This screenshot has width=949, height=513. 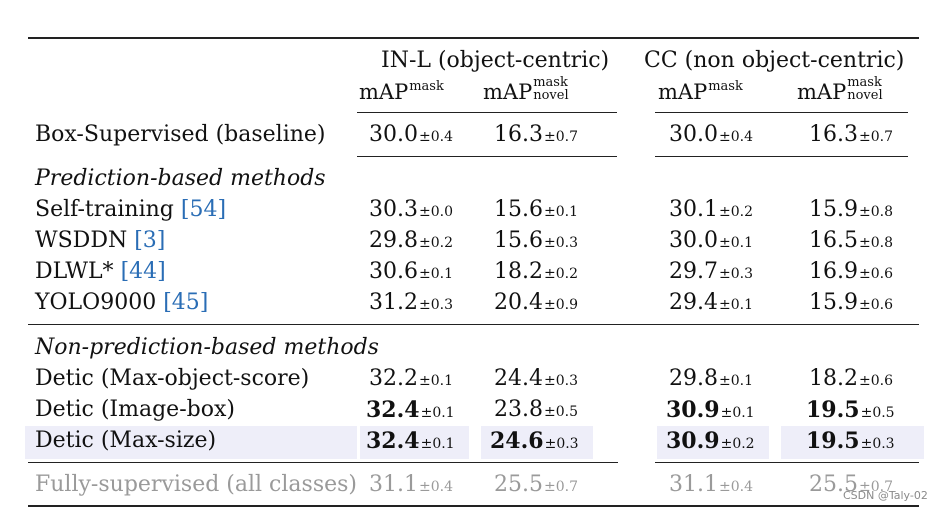 What do you see at coordinates (150, 240) in the screenshot?
I see `citation-link: [3]` at bounding box center [150, 240].